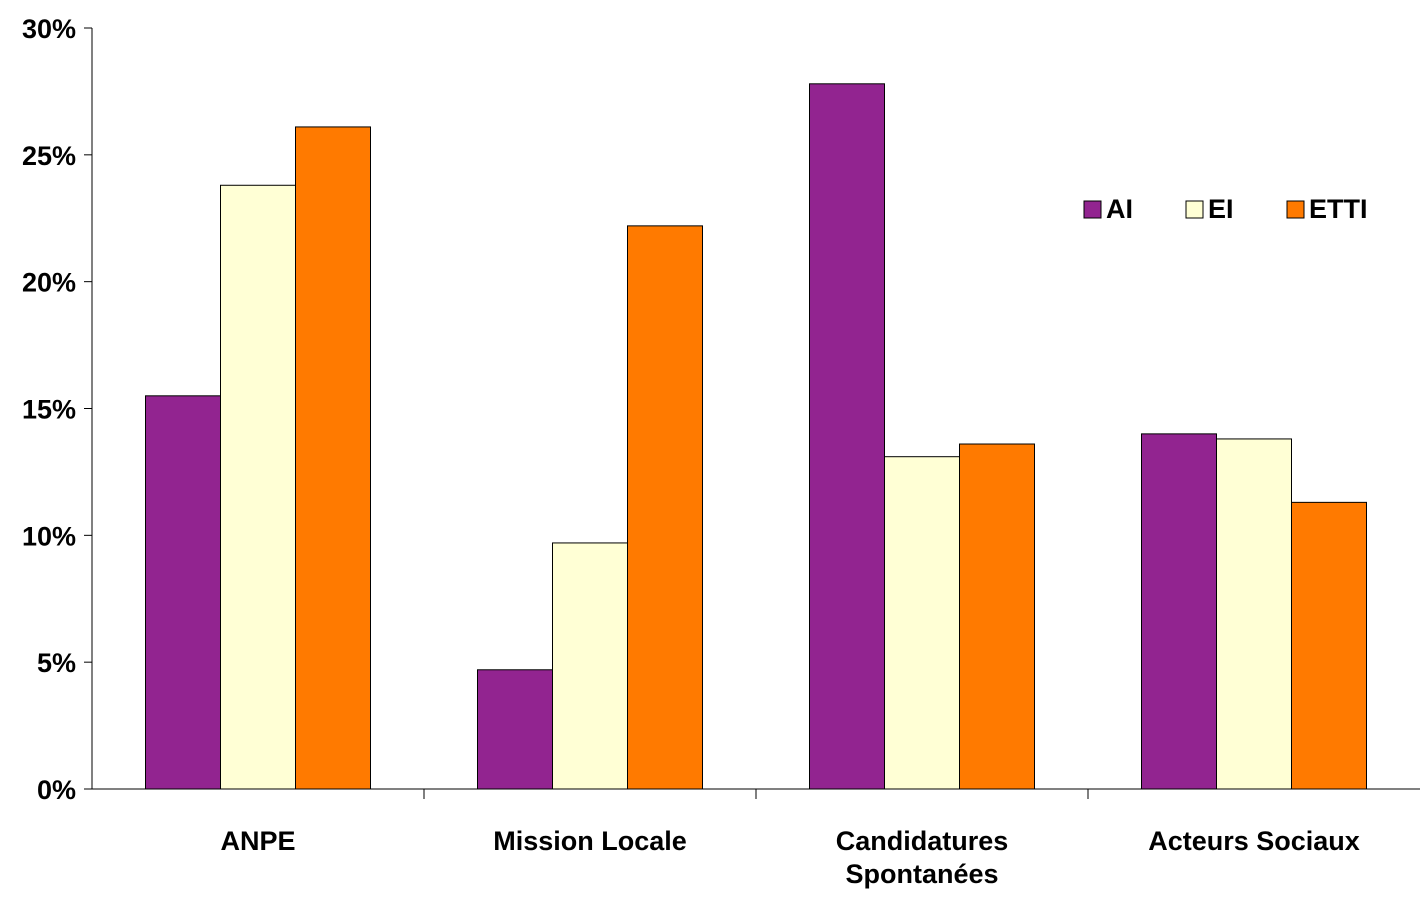  I want to click on y-tick-label: 25%, so click(49, 156).